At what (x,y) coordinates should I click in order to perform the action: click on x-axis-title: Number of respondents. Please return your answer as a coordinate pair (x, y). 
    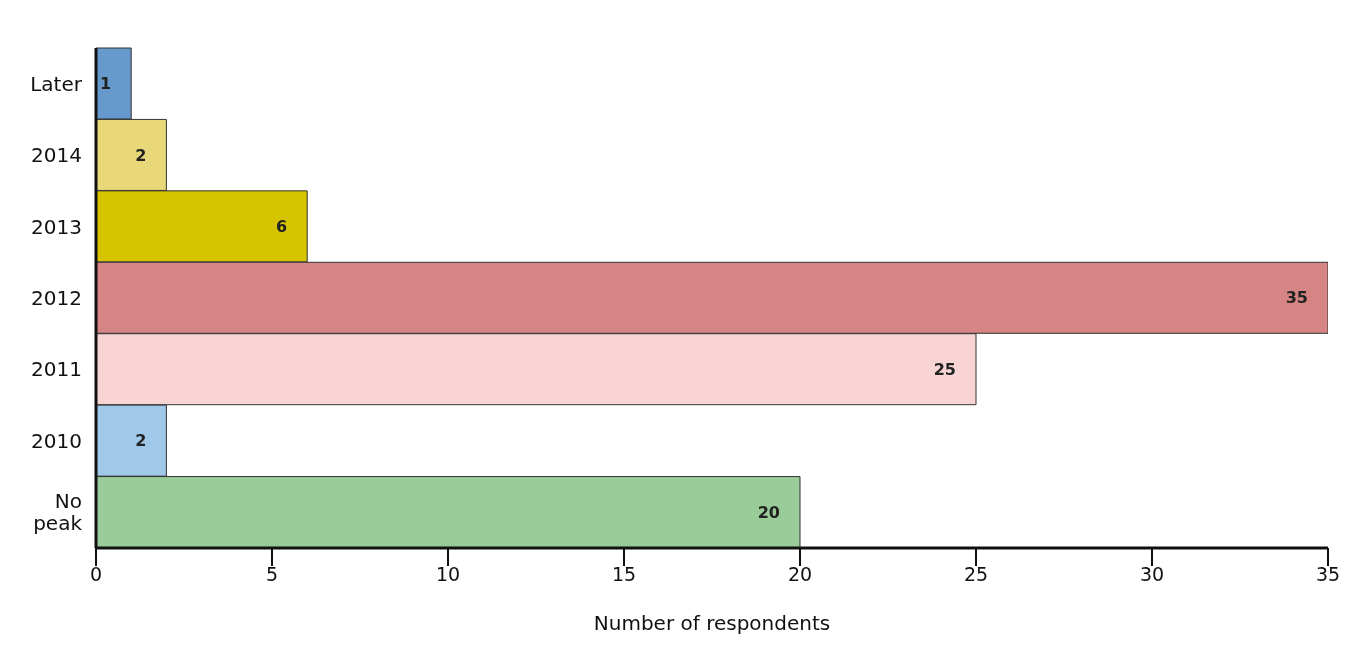
    Looking at the image, I should click on (712, 623).